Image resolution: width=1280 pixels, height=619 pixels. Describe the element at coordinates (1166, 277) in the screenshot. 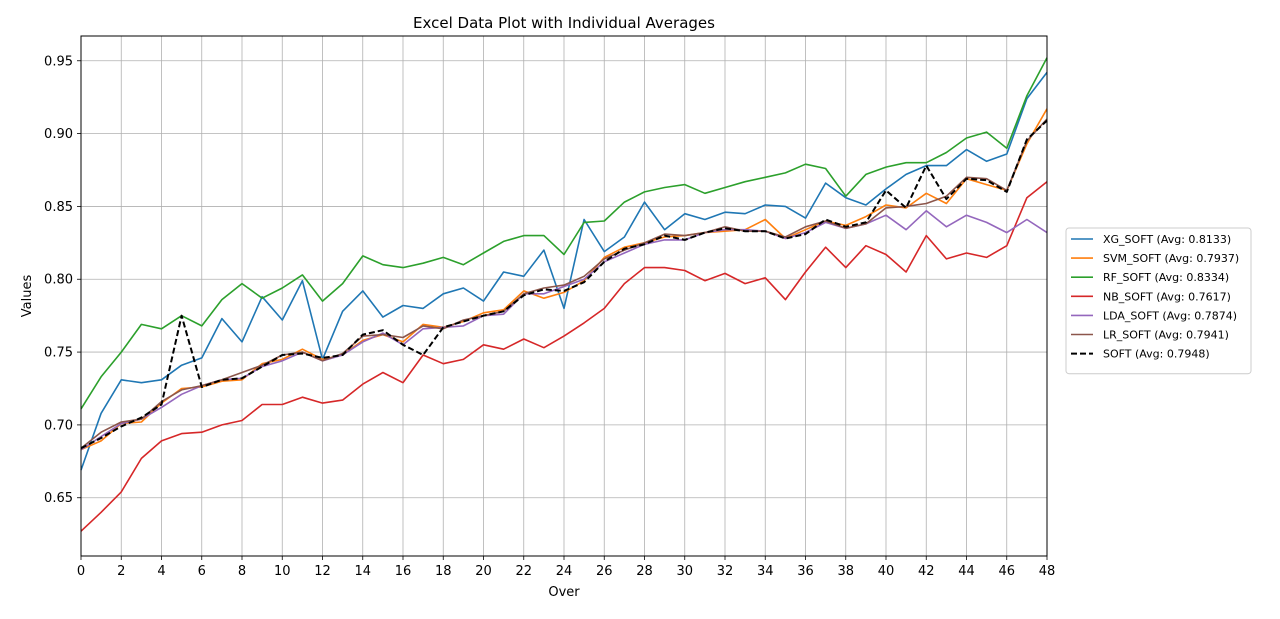

I see `legend-entry: RF_SOFT (Avg: 0.8334)` at that location.